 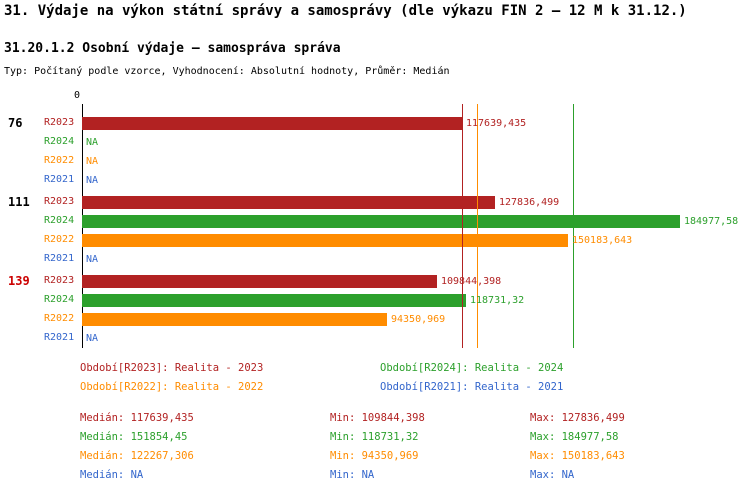 What do you see at coordinates (472, 368) in the screenshot?
I see `legend-item-r2024: Období[R2024]: Realita - 2024` at bounding box center [472, 368].